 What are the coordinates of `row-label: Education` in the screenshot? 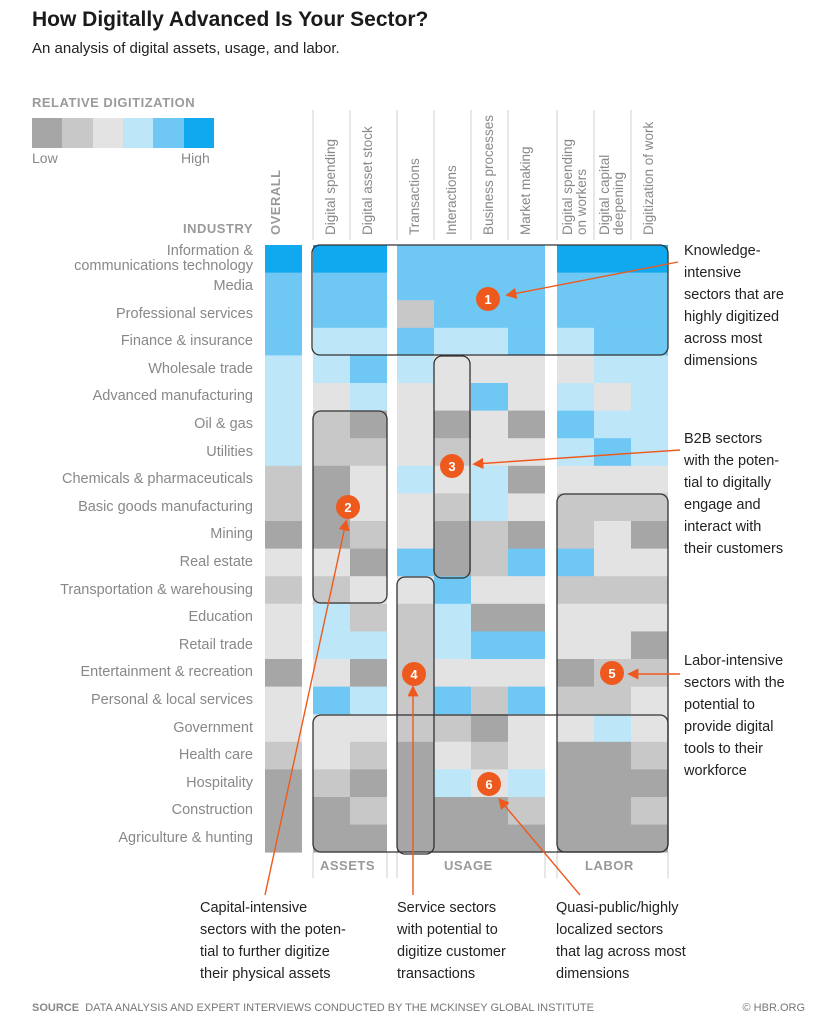 It's located at (221, 617).